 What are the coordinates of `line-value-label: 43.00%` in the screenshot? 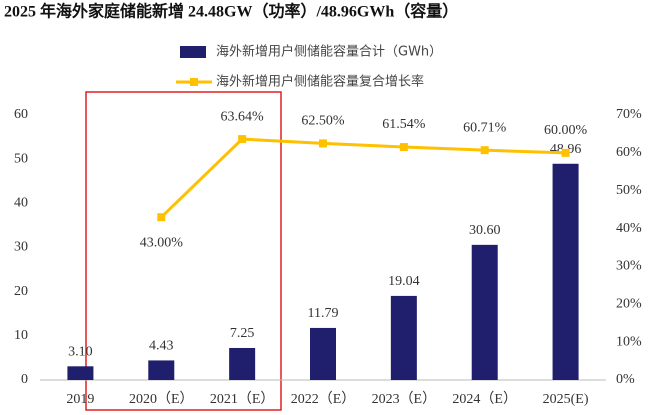 It's located at (162, 242).